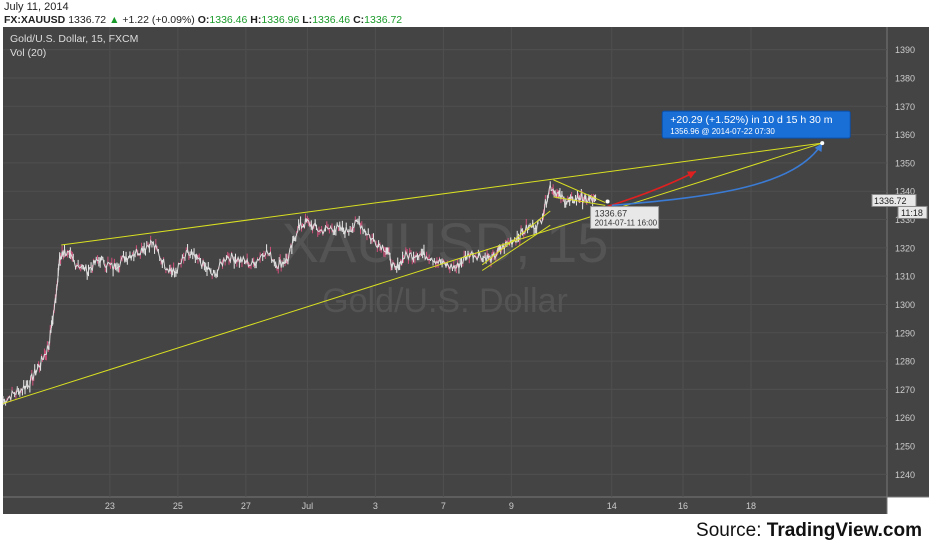 The width and height of the screenshot is (932, 550). What do you see at coordinates (905, 418) in the screenshot?
I see `y-tick-label: 1260` at bounding box center [905, 418].